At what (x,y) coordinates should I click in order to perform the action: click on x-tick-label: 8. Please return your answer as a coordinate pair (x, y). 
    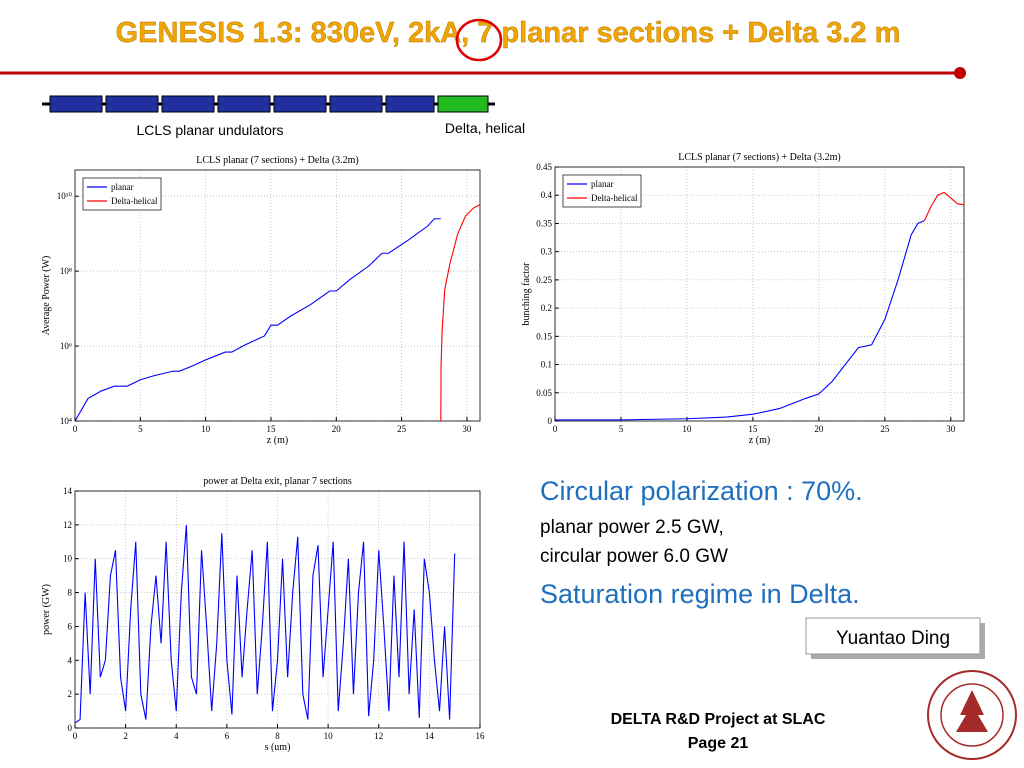
    Looking at the image, I should click on (277, 736).